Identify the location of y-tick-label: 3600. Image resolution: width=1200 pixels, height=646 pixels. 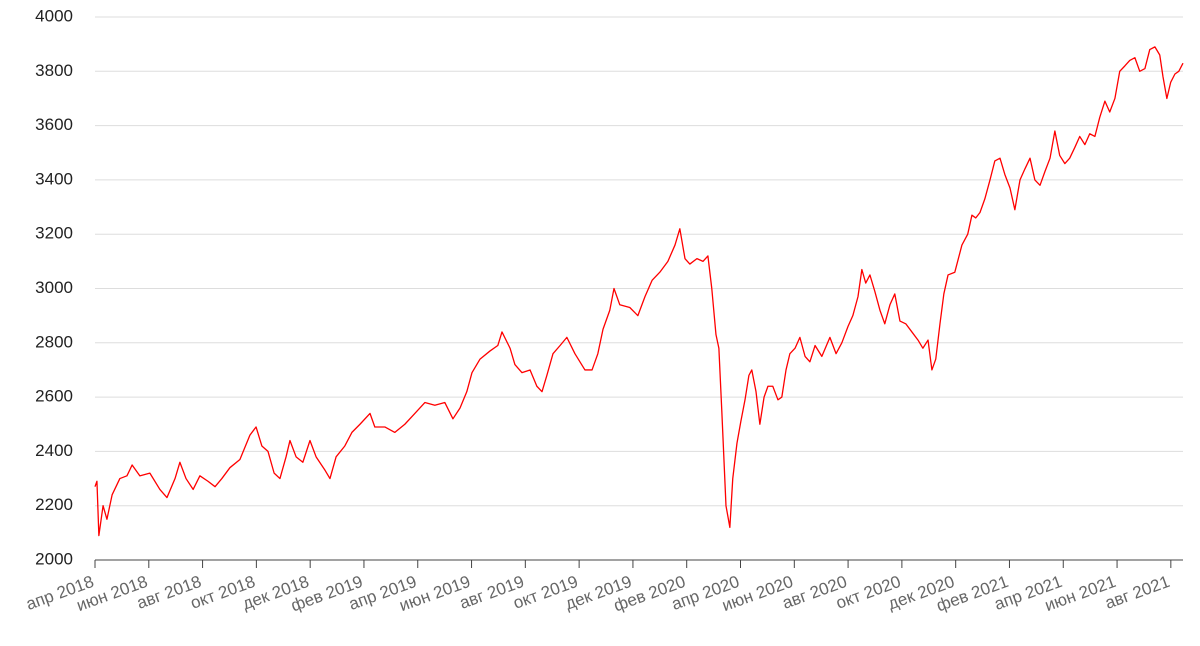
(54, 124).